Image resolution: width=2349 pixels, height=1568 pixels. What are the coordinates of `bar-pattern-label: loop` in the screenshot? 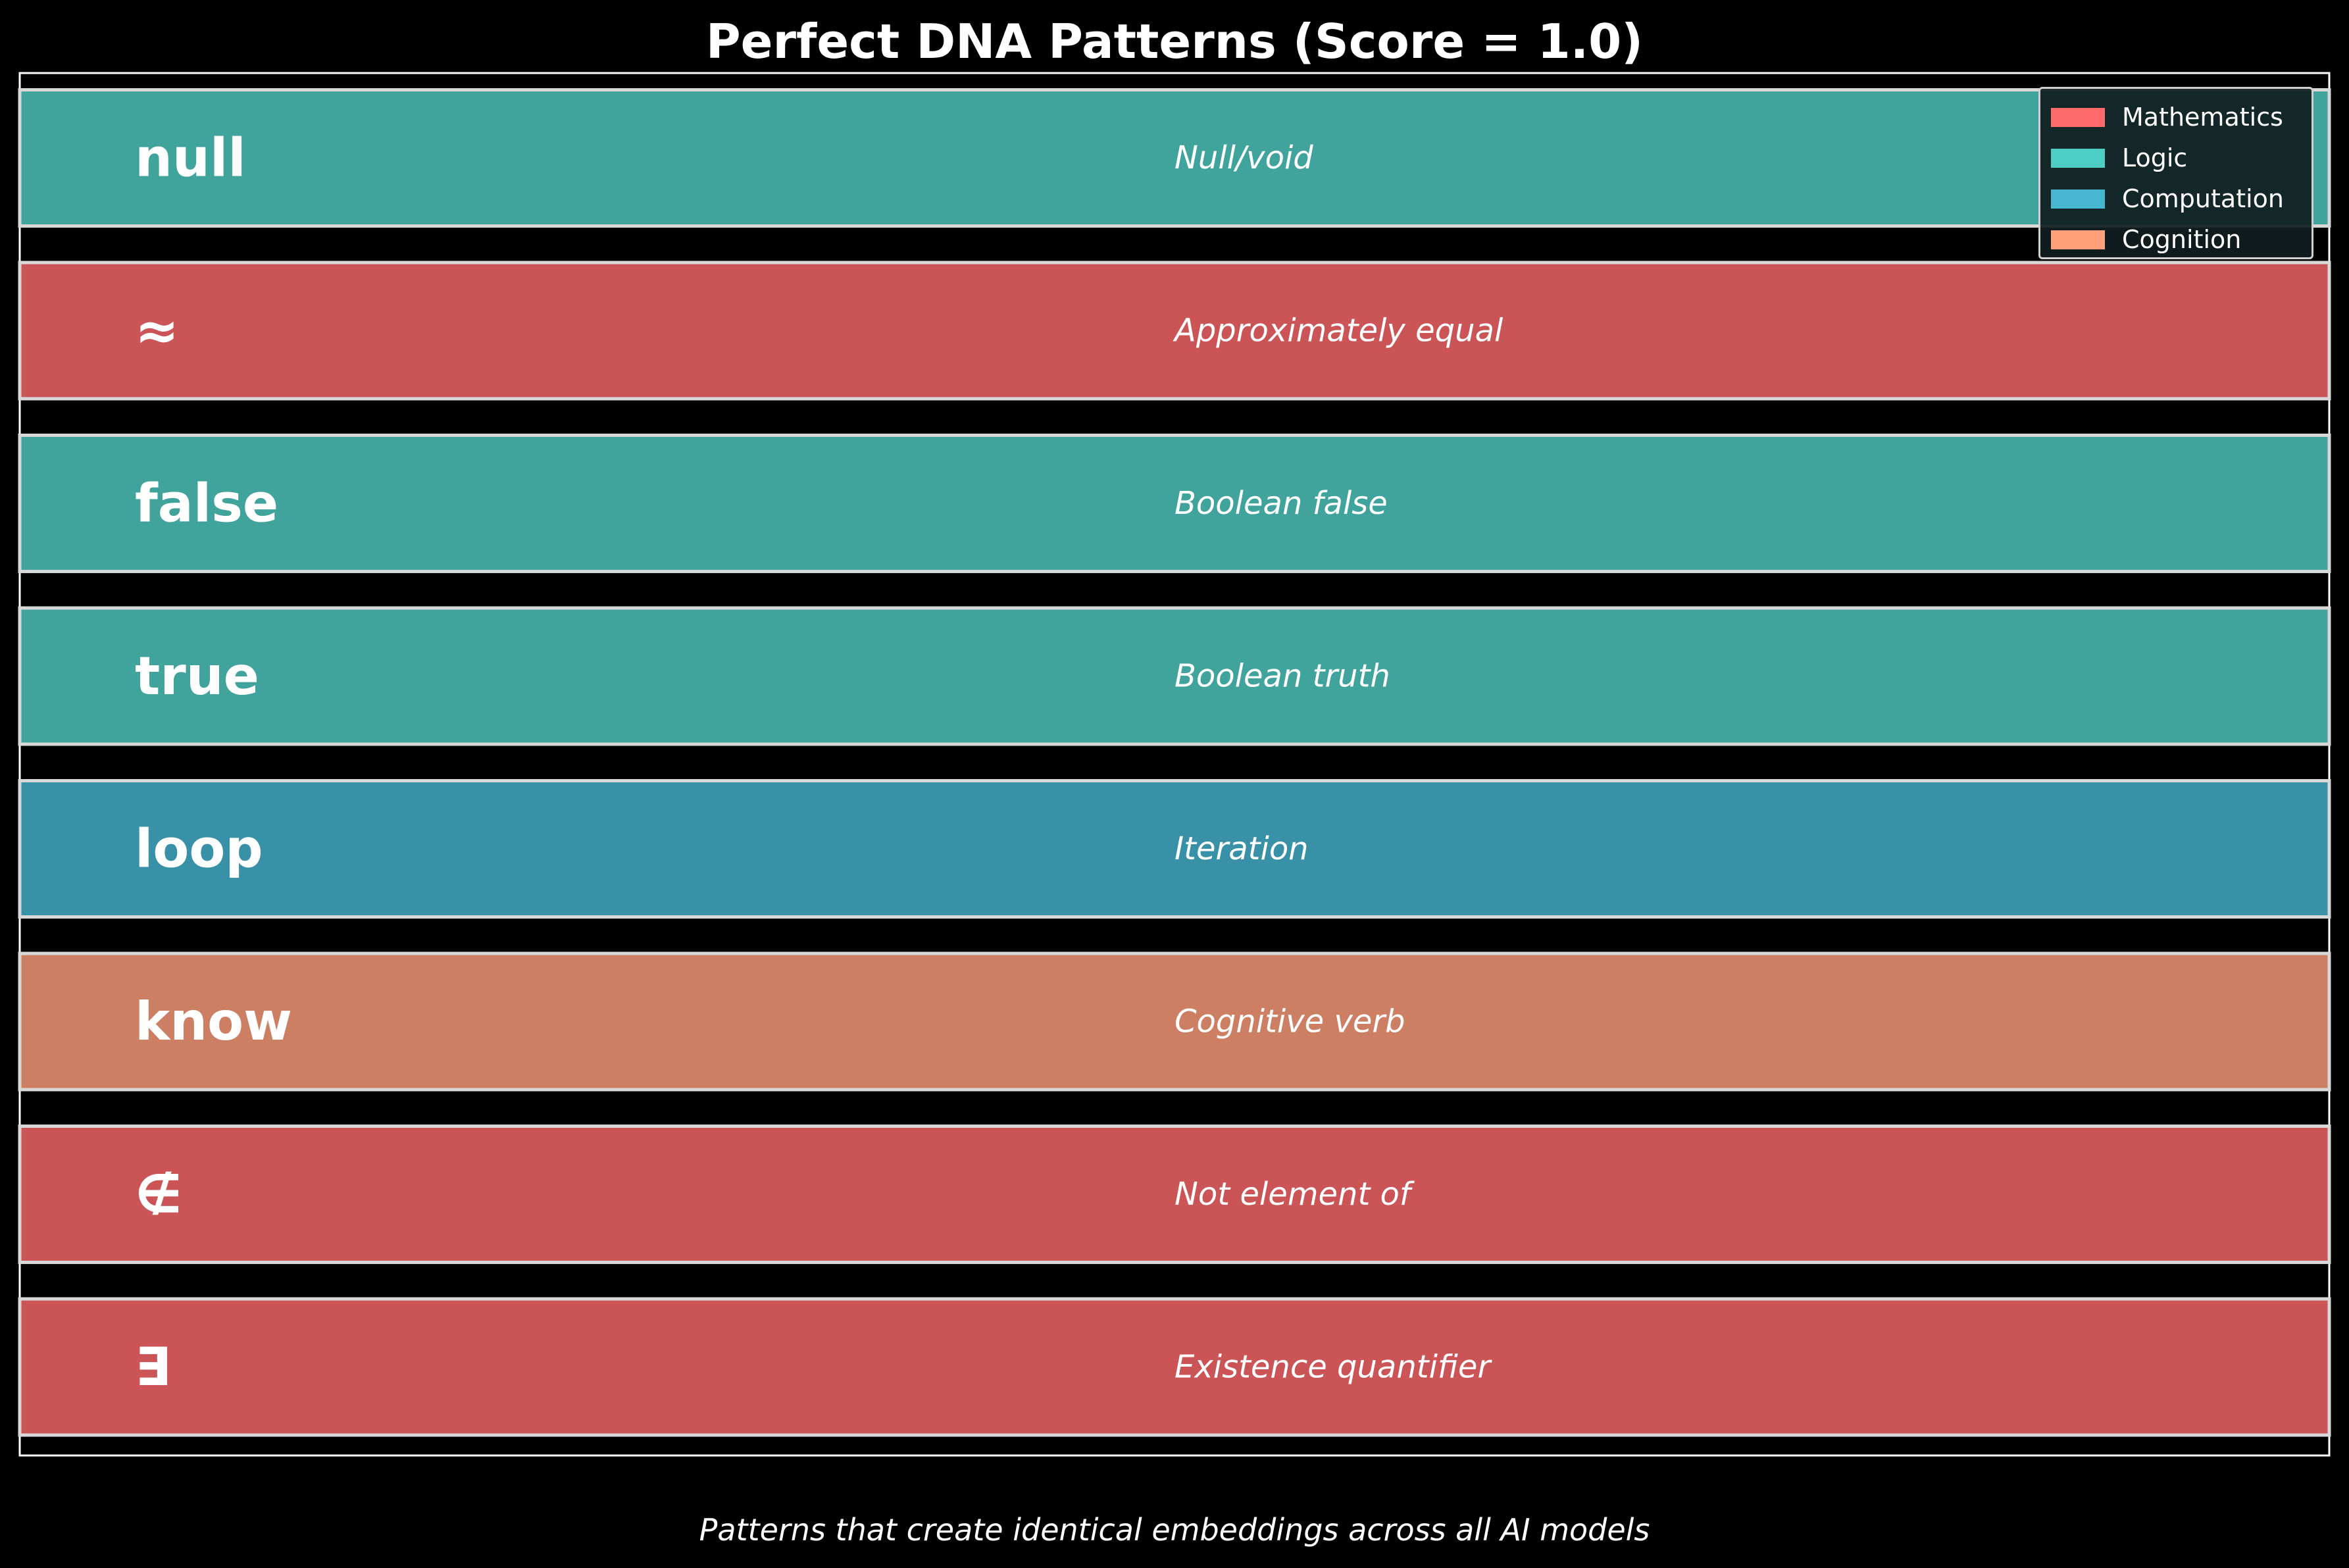 It's located at (199, 849).